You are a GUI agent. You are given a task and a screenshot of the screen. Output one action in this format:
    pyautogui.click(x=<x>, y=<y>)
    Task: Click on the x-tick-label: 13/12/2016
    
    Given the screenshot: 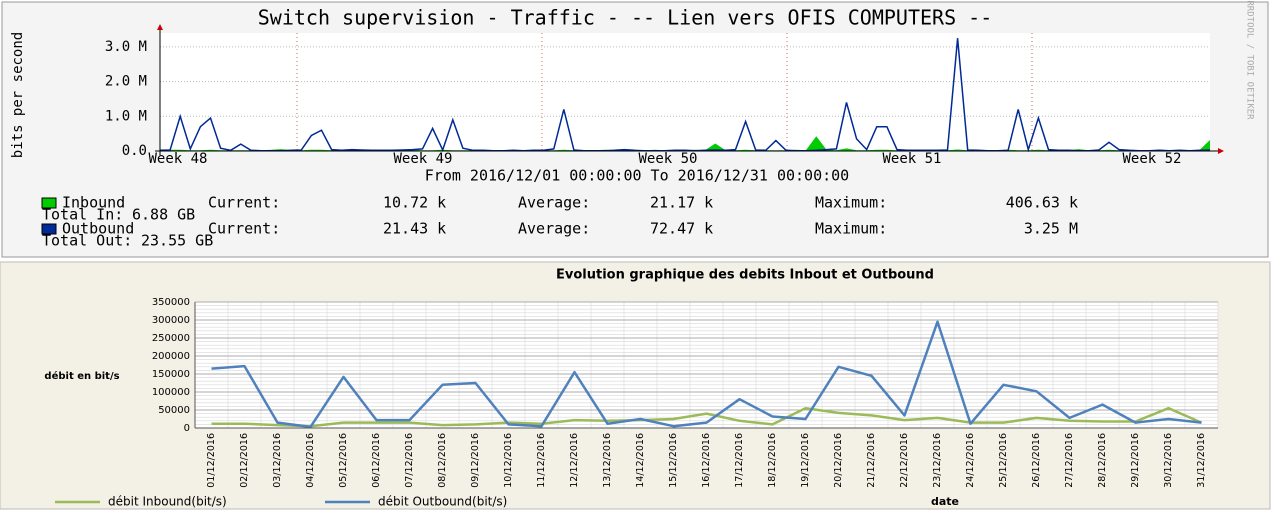 What is the action you would take?
    pyautogui.click(x=607, y=460)
    